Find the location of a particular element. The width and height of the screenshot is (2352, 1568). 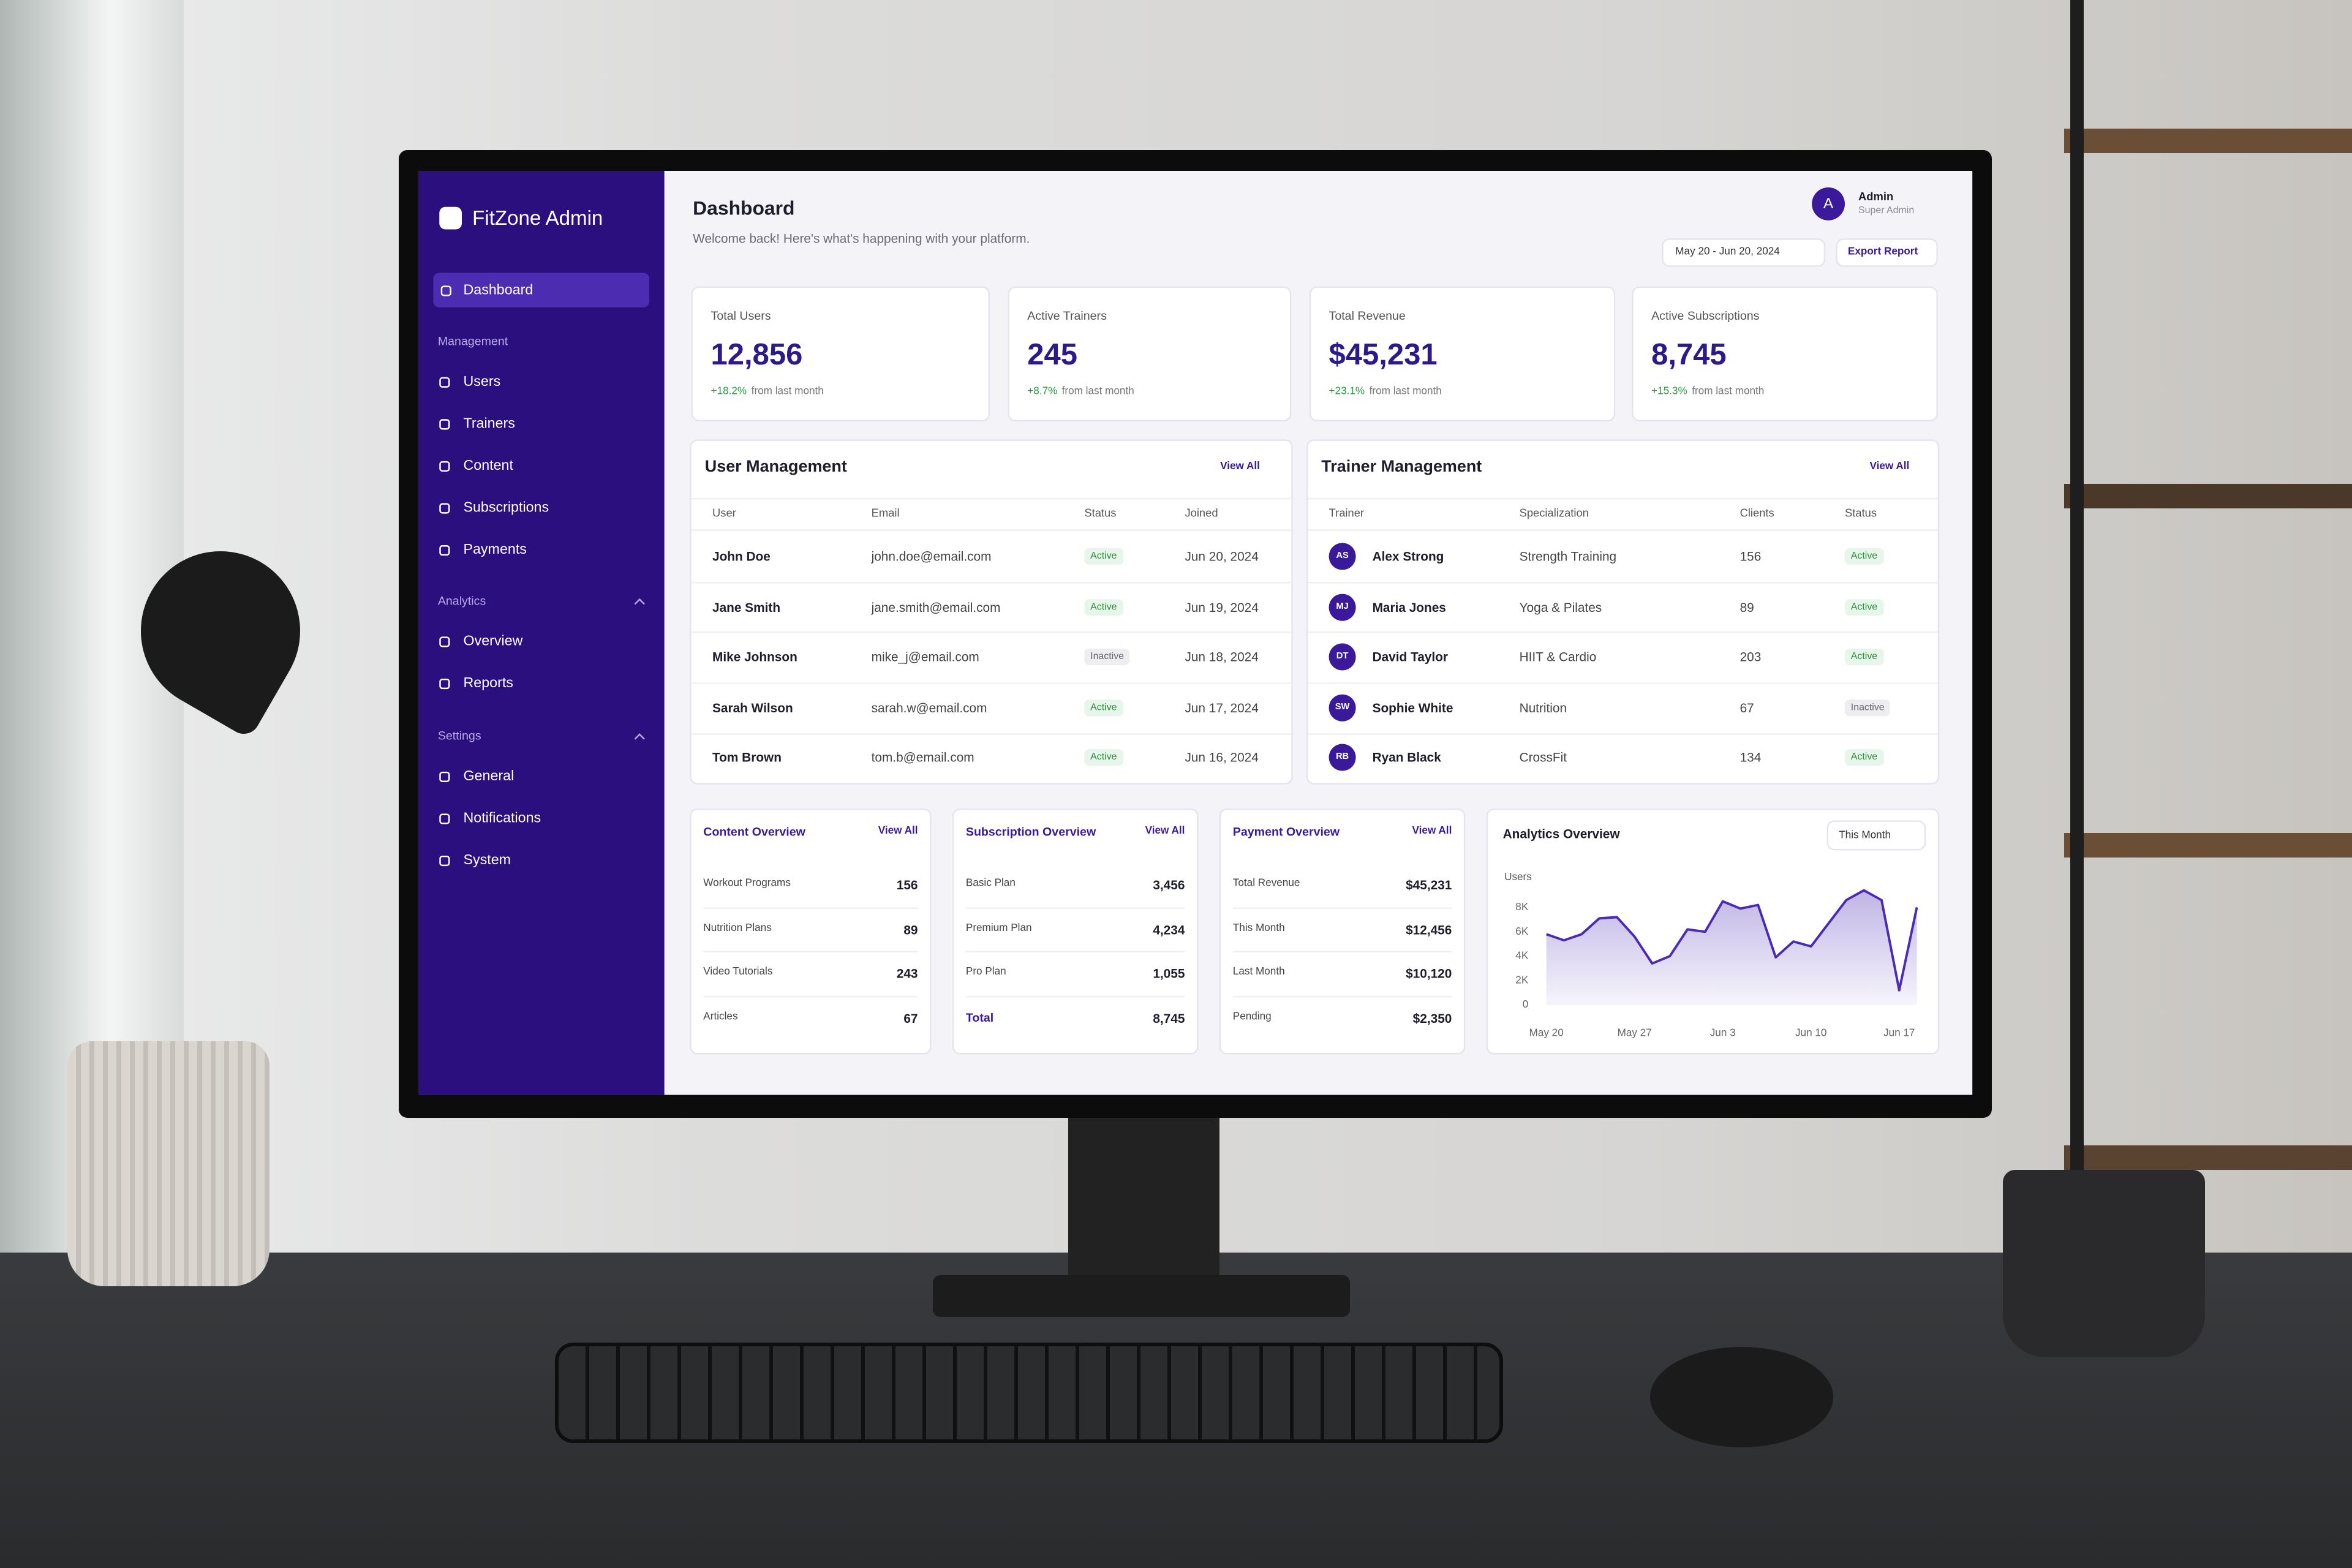

trainer-name: Ryan Black is located at coordinates (1406, 758).